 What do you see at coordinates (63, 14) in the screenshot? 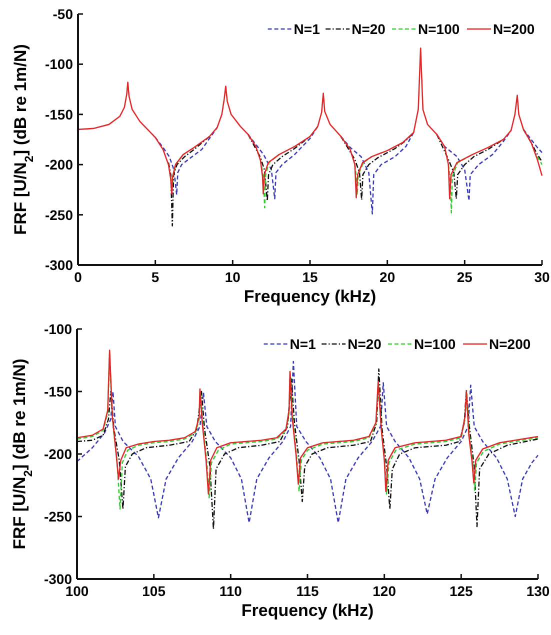
I see `y-tick-label: -50` at bounding box center [63, 14].